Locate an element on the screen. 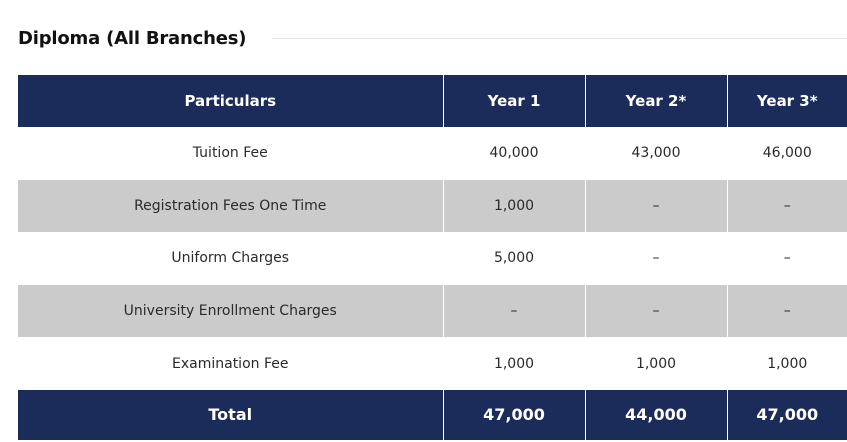 The height and width of the screenshot is (442, 847). cell-particular: Registration Fees One Time is located at coordinates (231, 206).